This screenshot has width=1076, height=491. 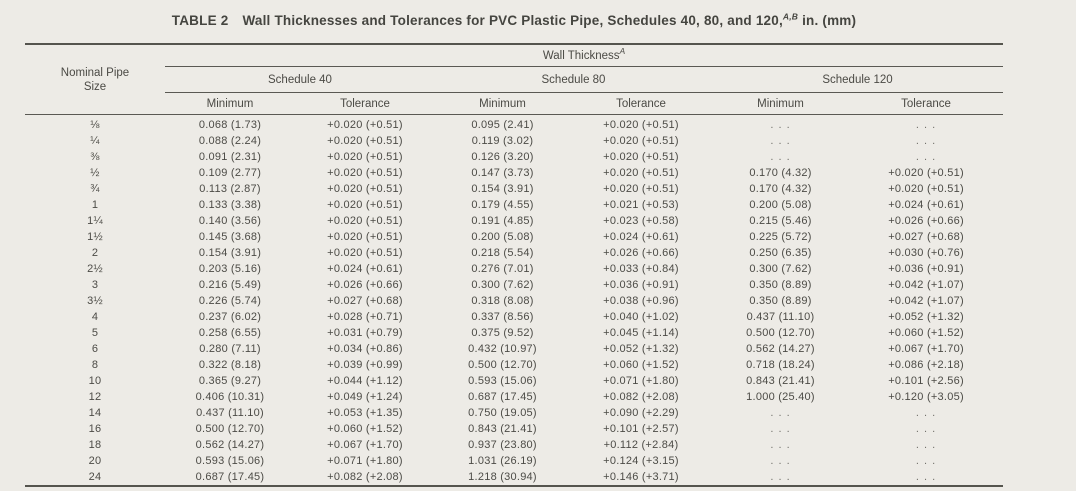 I want to click on cell-value: 0.154 (3.91), so click(x=502, y=189).